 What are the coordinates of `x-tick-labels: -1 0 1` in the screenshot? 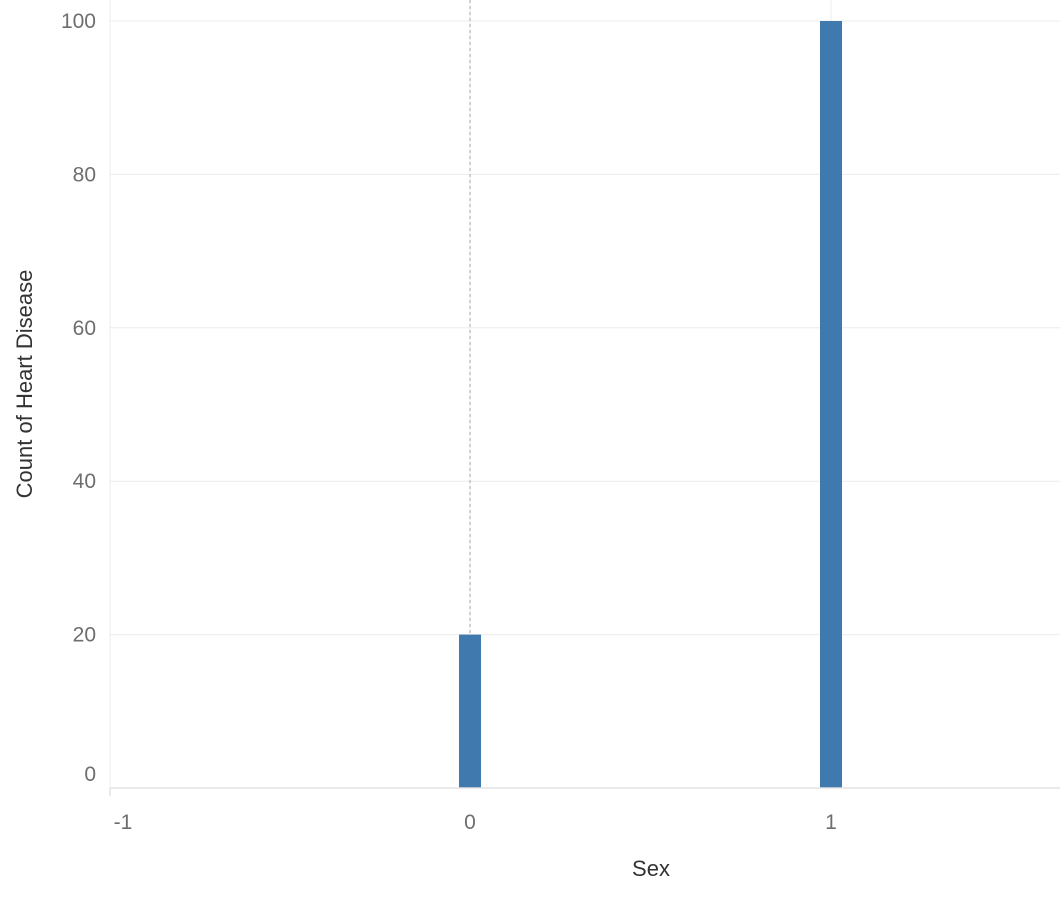 It's located at (475, 822).